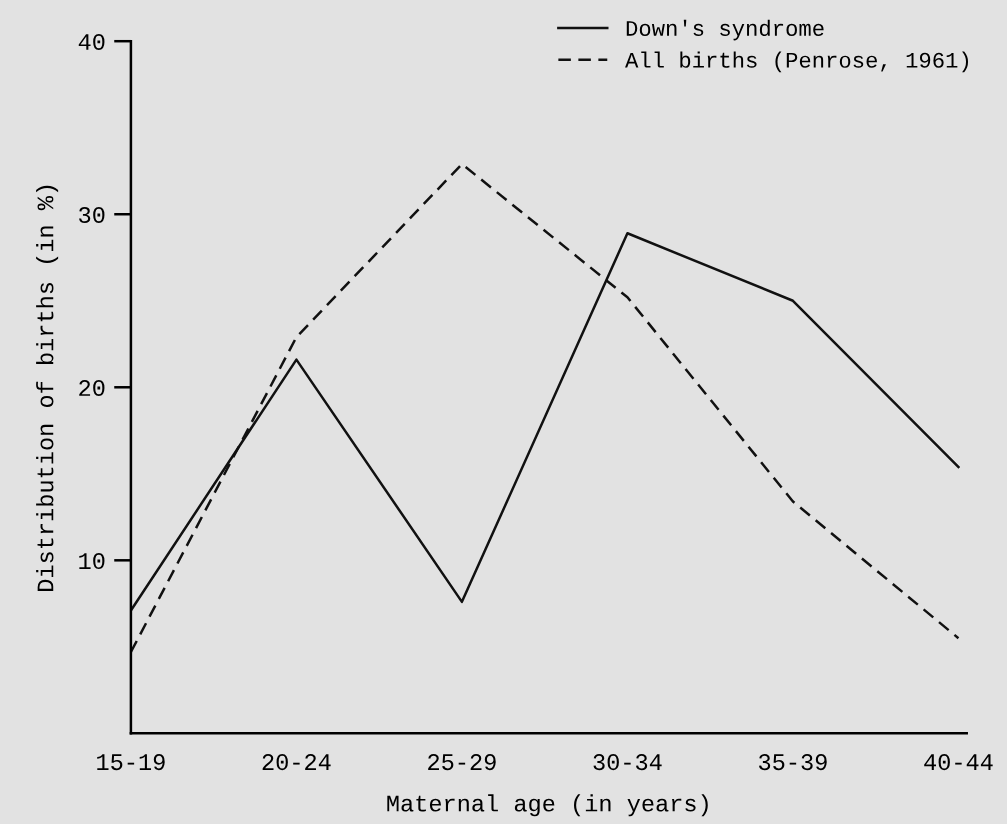  I want to click on x-axis-title: Maternal age (in years), so click(547, 805).